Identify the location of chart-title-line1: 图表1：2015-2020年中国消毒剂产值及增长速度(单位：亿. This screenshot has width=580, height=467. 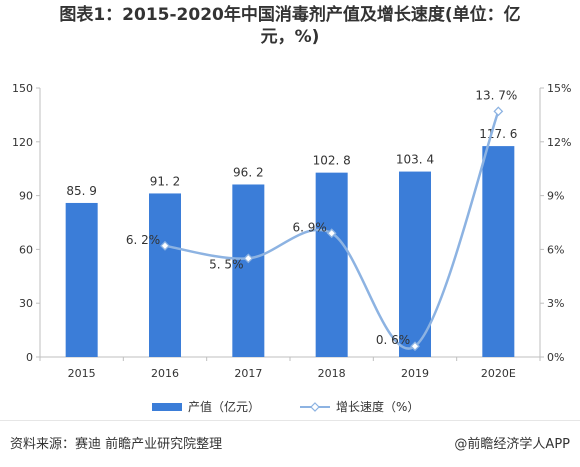
(290, 15).